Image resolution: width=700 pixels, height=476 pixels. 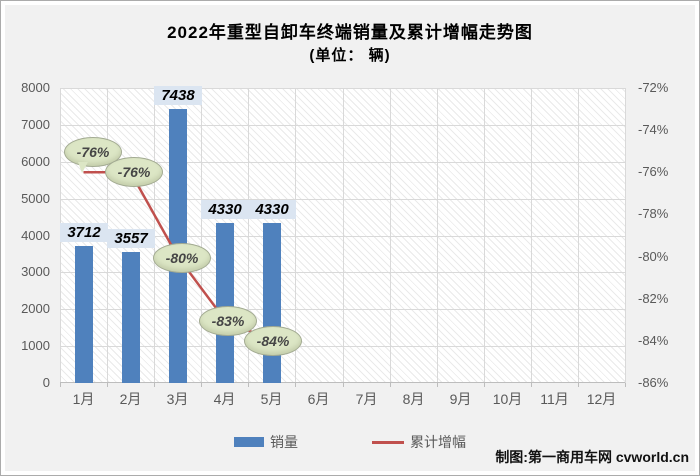 I want to click on legend-bar-swatch, so click(x=249, y=442).